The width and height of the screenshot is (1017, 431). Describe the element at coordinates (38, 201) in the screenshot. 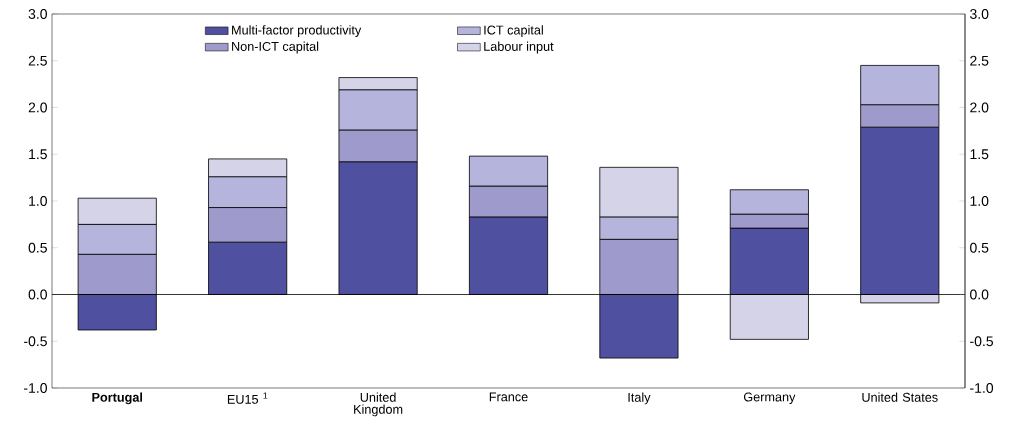

I see `y-tick-label: 1.0` at that location.